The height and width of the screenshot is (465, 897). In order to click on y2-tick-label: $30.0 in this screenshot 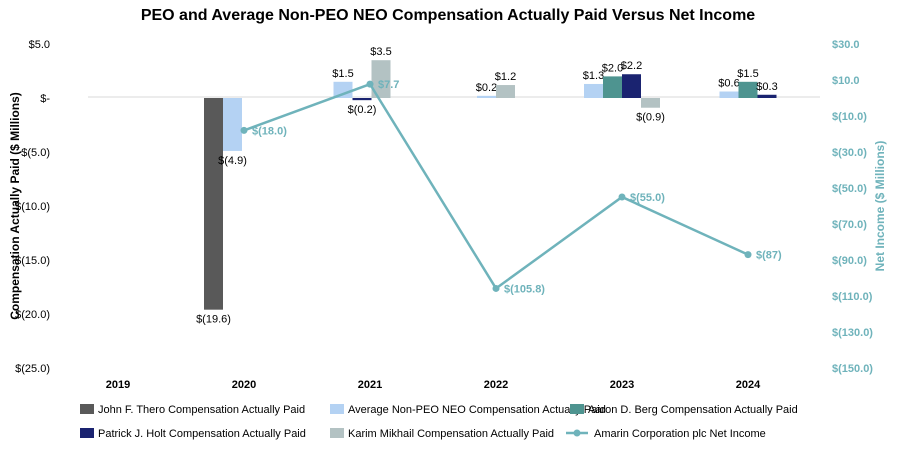, I will do `click(846, 45)`.